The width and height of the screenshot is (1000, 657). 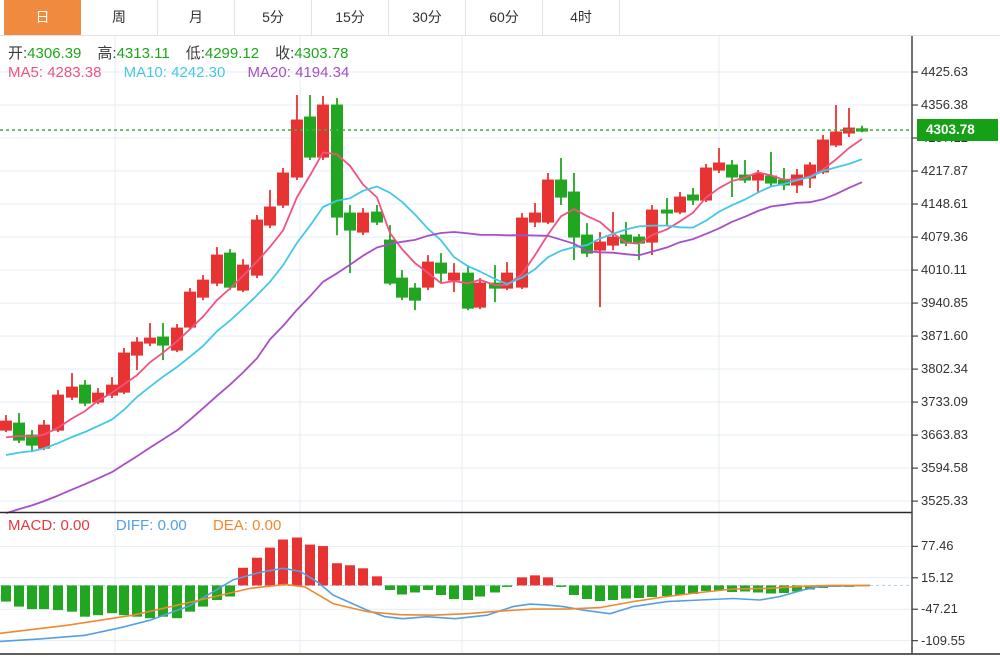 What do you see at coordinates (427, 17) in the screenshot?
I see `tab-30min: 30分` at bounding box center [427, 17].